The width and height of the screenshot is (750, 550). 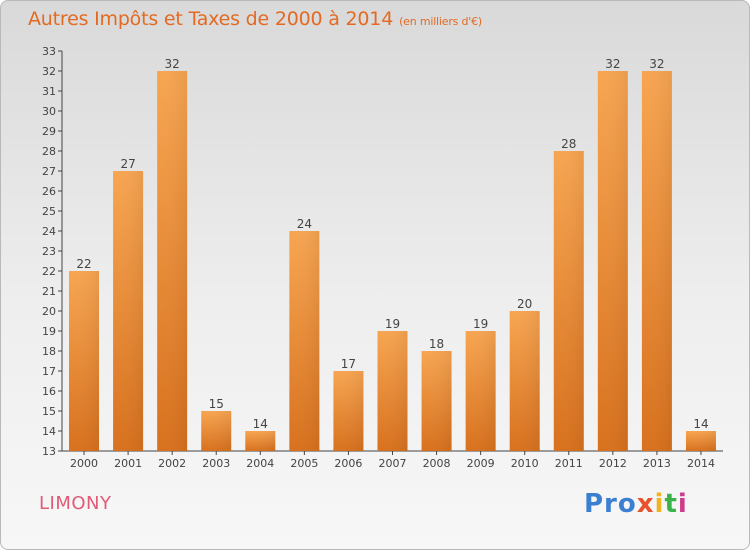 I want to click on bar-group: 20, so click(x=524, y=374).